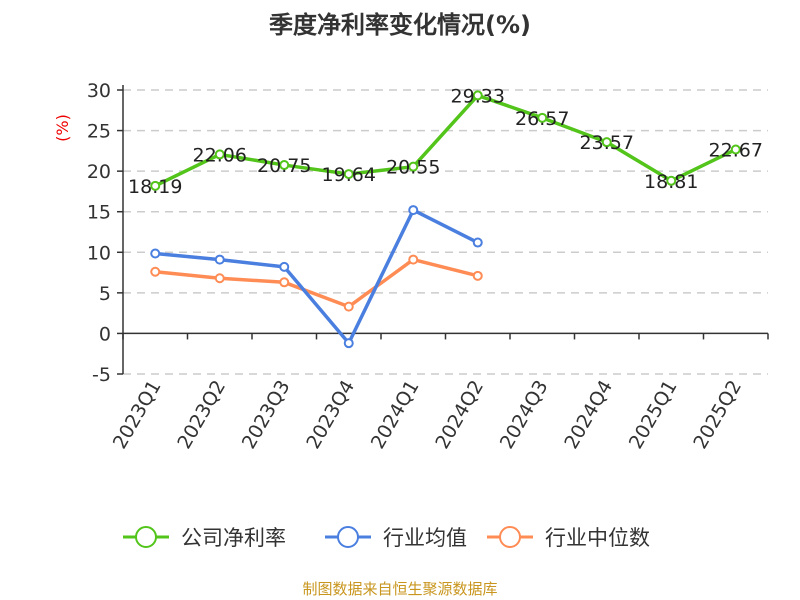  Describe the element at coordinates (266, 415) in the screenshot. I see `x-tick-label: 2023Q3` at that location.